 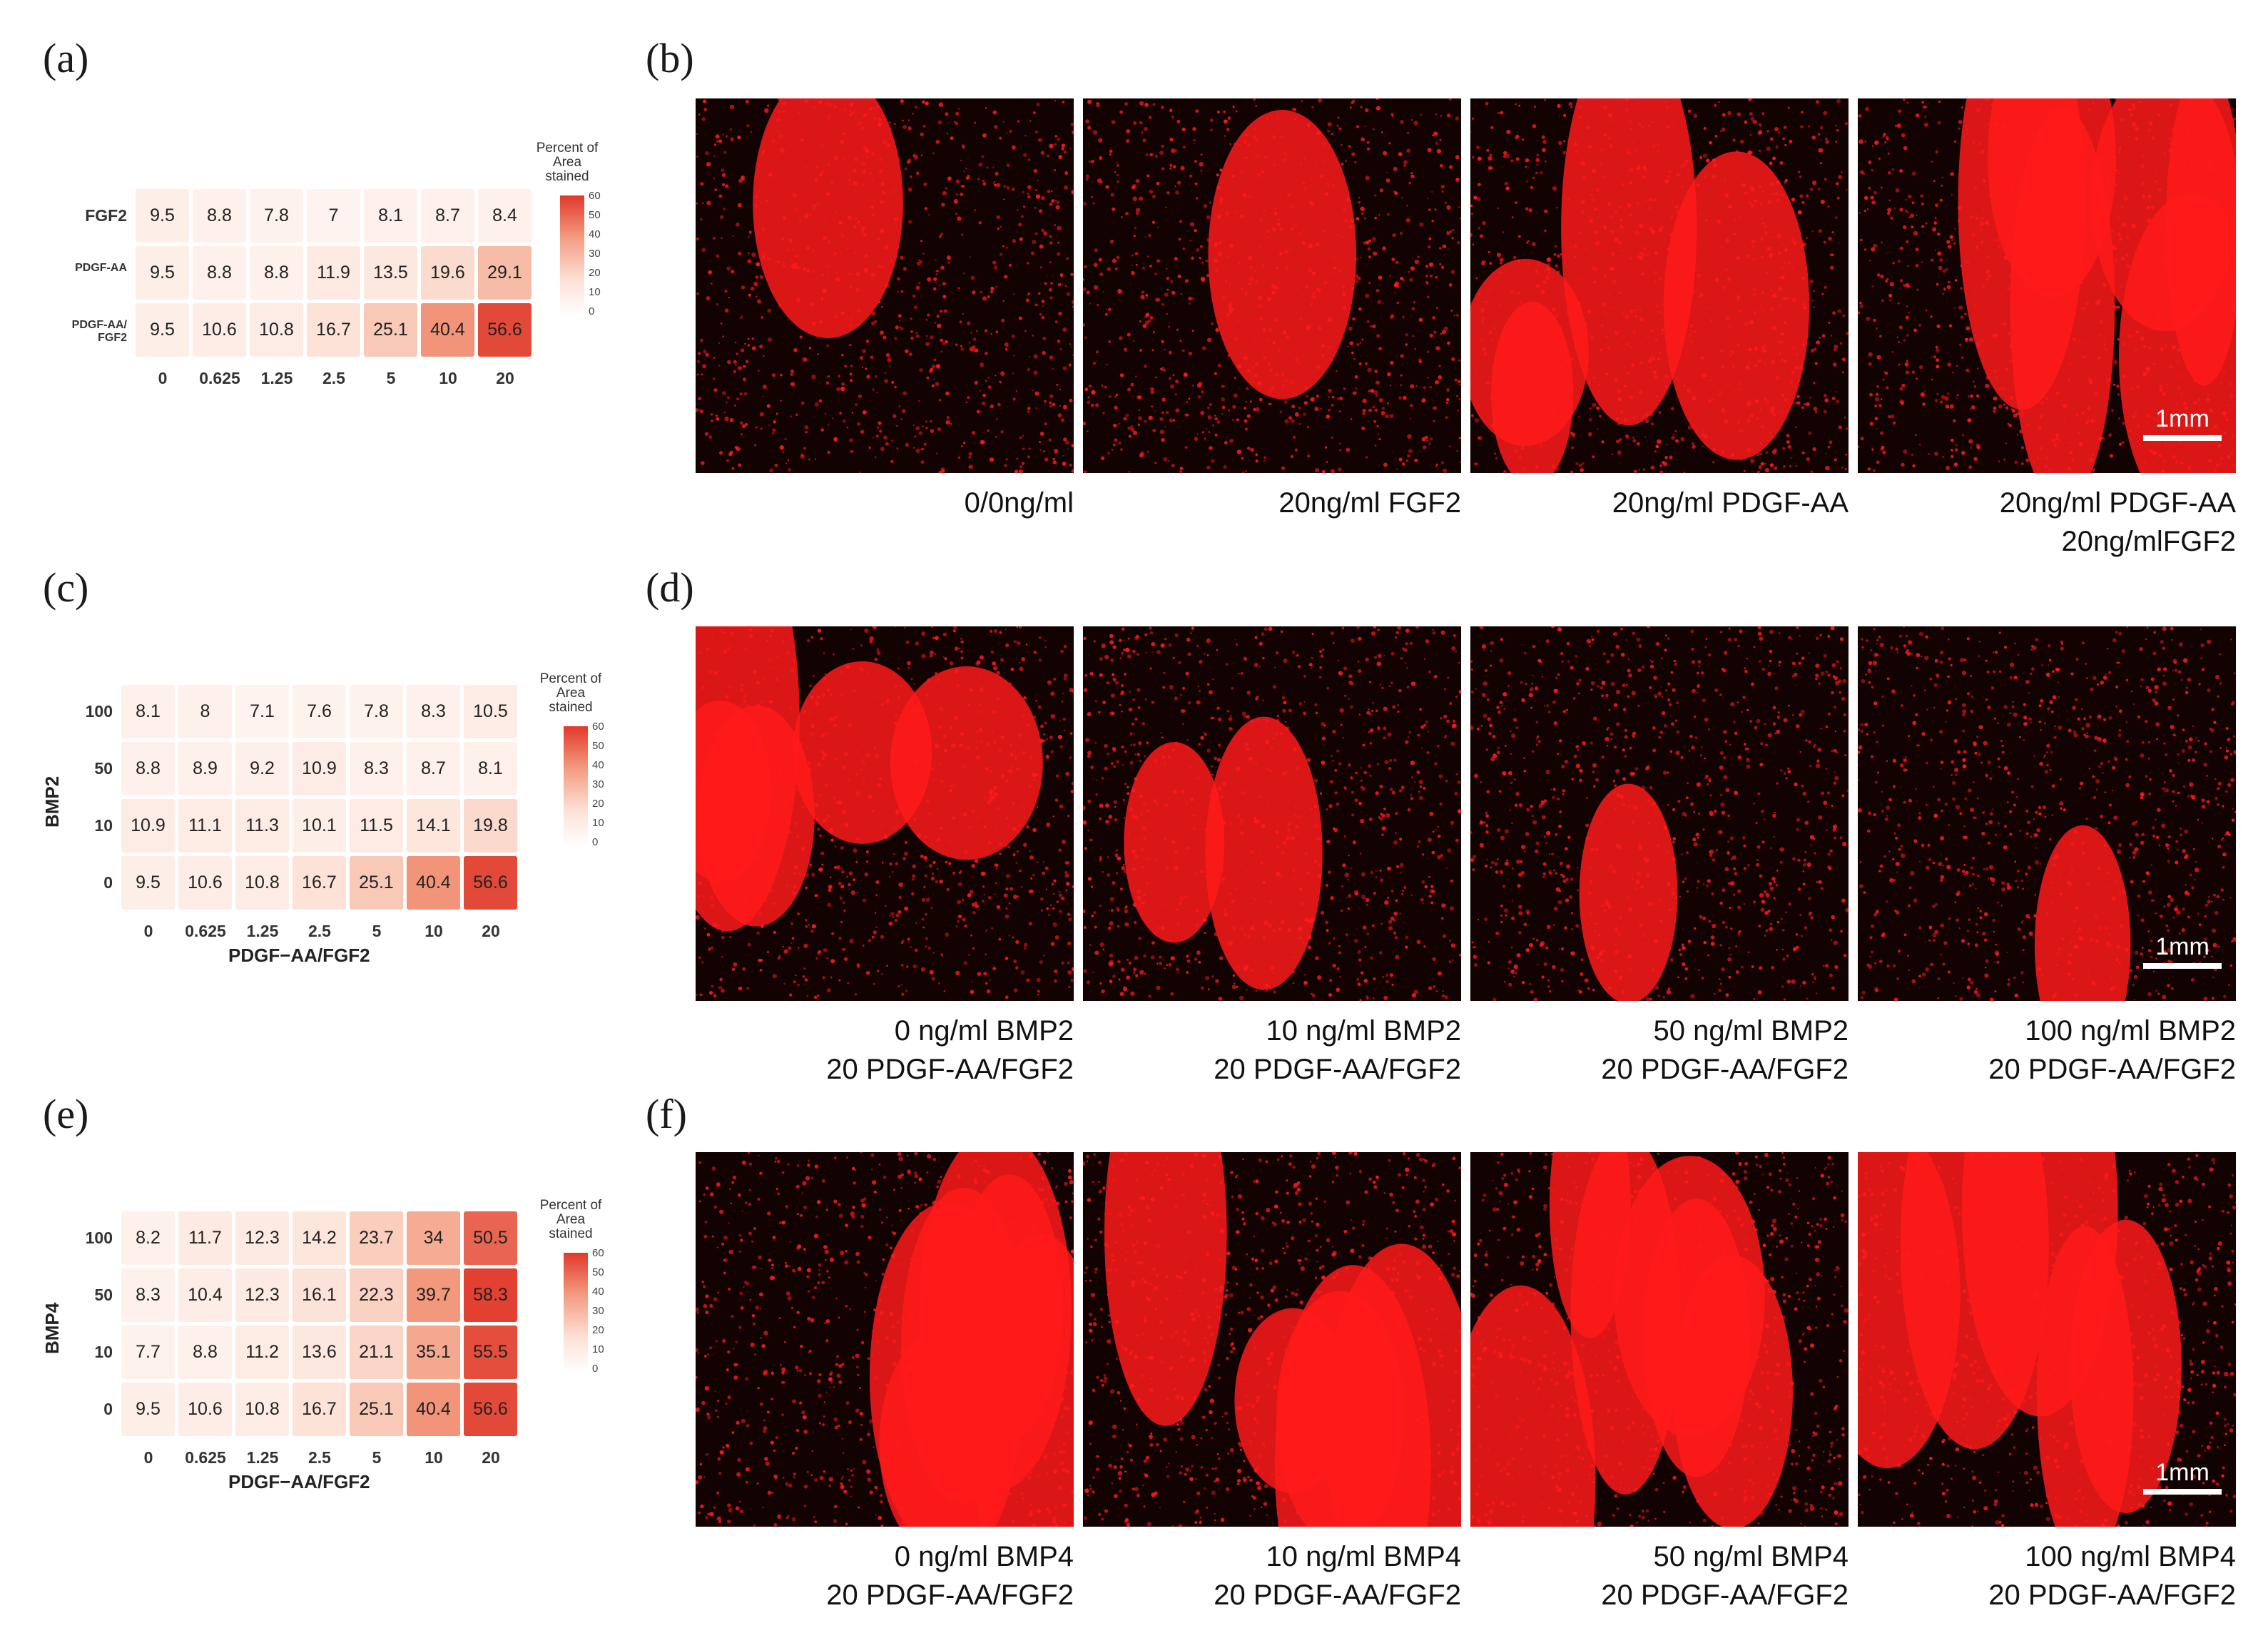 What do you see at coordinates (2149, 541) in the screenshot?
I see `caption-line: 20ng/mlFGF2` at bounding box center [2149, 541].